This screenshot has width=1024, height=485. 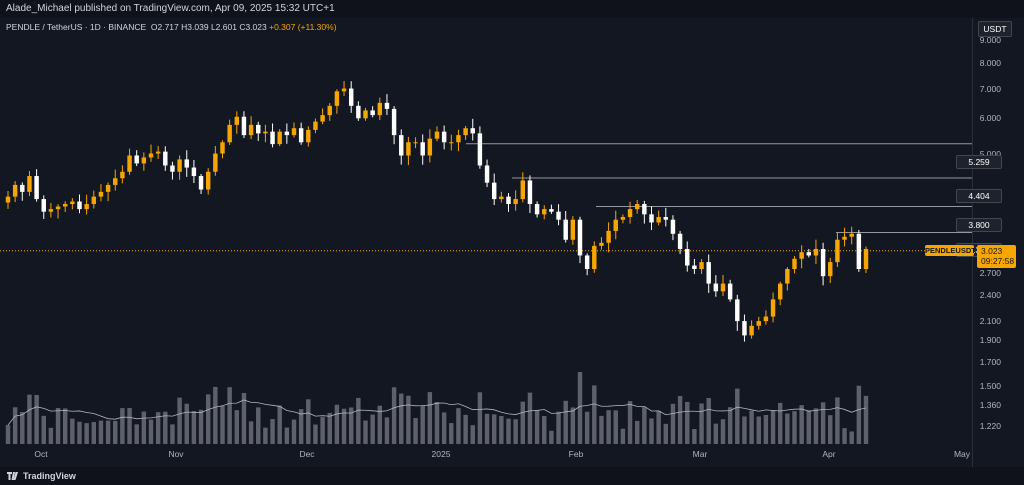 What do you see at coordinates (995, 29) in the screenshot?
I see `currency-button: USDT` at bounding box center [995, 29].